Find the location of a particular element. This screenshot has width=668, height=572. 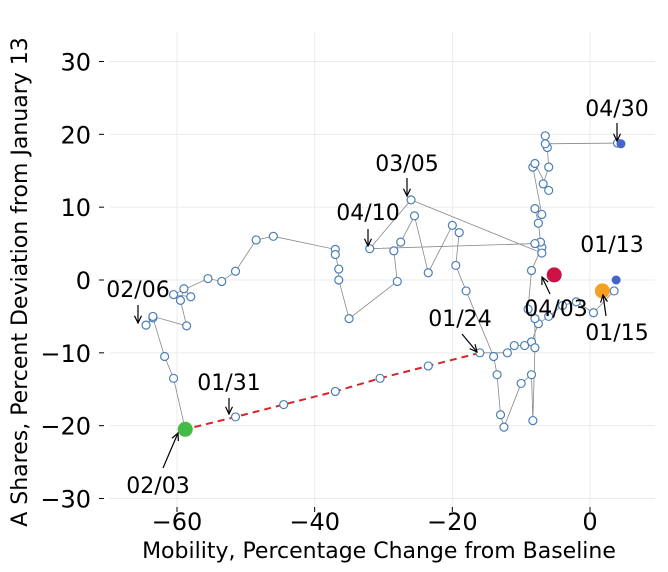

annotation-label-04-03: 04/03 is located at coordinates (555, 309).